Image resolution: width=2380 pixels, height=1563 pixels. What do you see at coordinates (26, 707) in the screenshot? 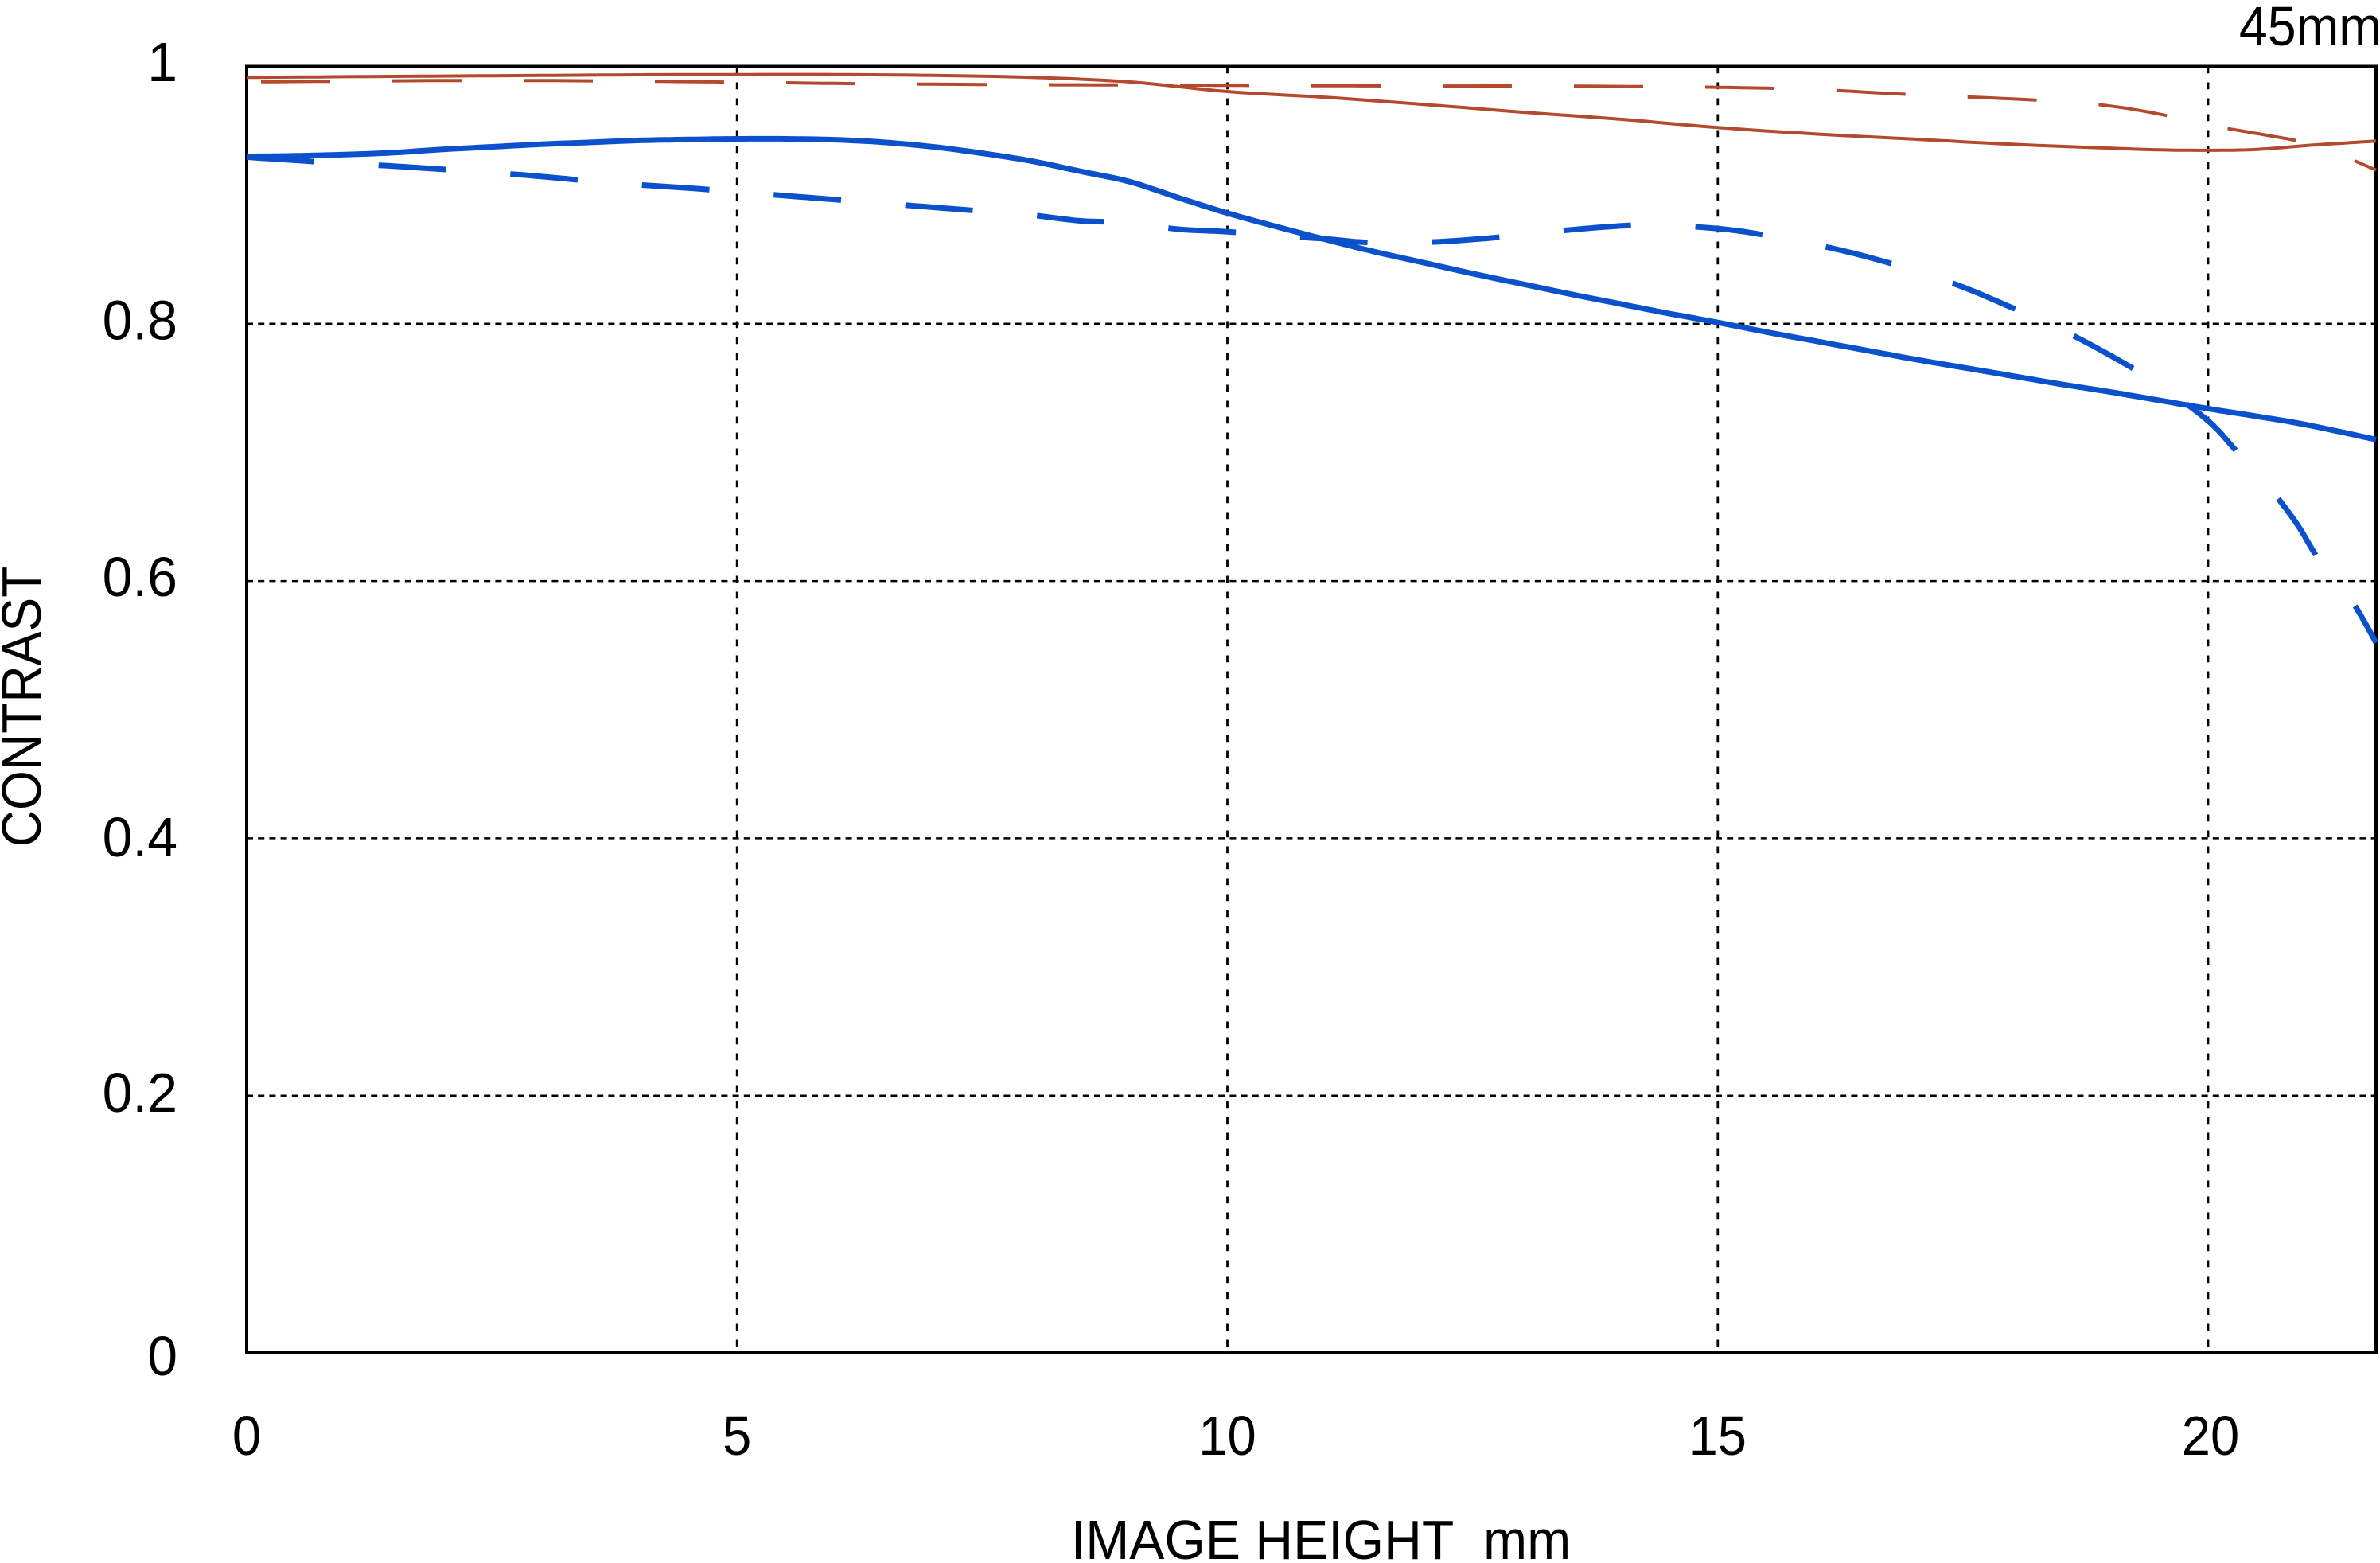
I see `svg-text: CONTRAST` at bounding box center [26, 707].